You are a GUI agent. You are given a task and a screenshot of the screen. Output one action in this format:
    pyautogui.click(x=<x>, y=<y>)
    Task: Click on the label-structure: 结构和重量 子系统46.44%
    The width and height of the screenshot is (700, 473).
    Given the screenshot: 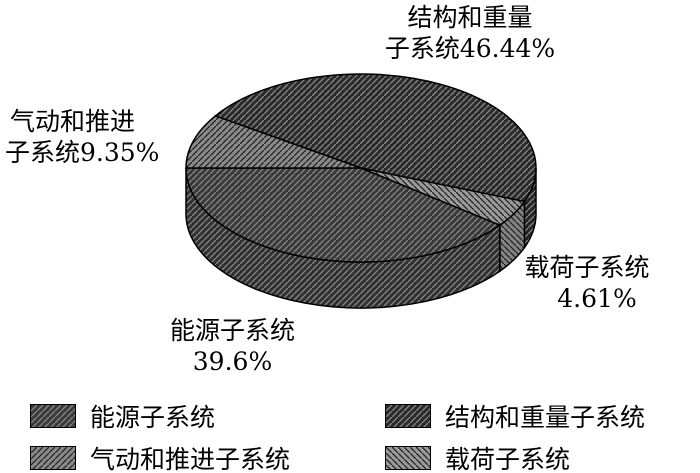 What is the action you would take?
    pyautogui.click(x=470, y=33)
    